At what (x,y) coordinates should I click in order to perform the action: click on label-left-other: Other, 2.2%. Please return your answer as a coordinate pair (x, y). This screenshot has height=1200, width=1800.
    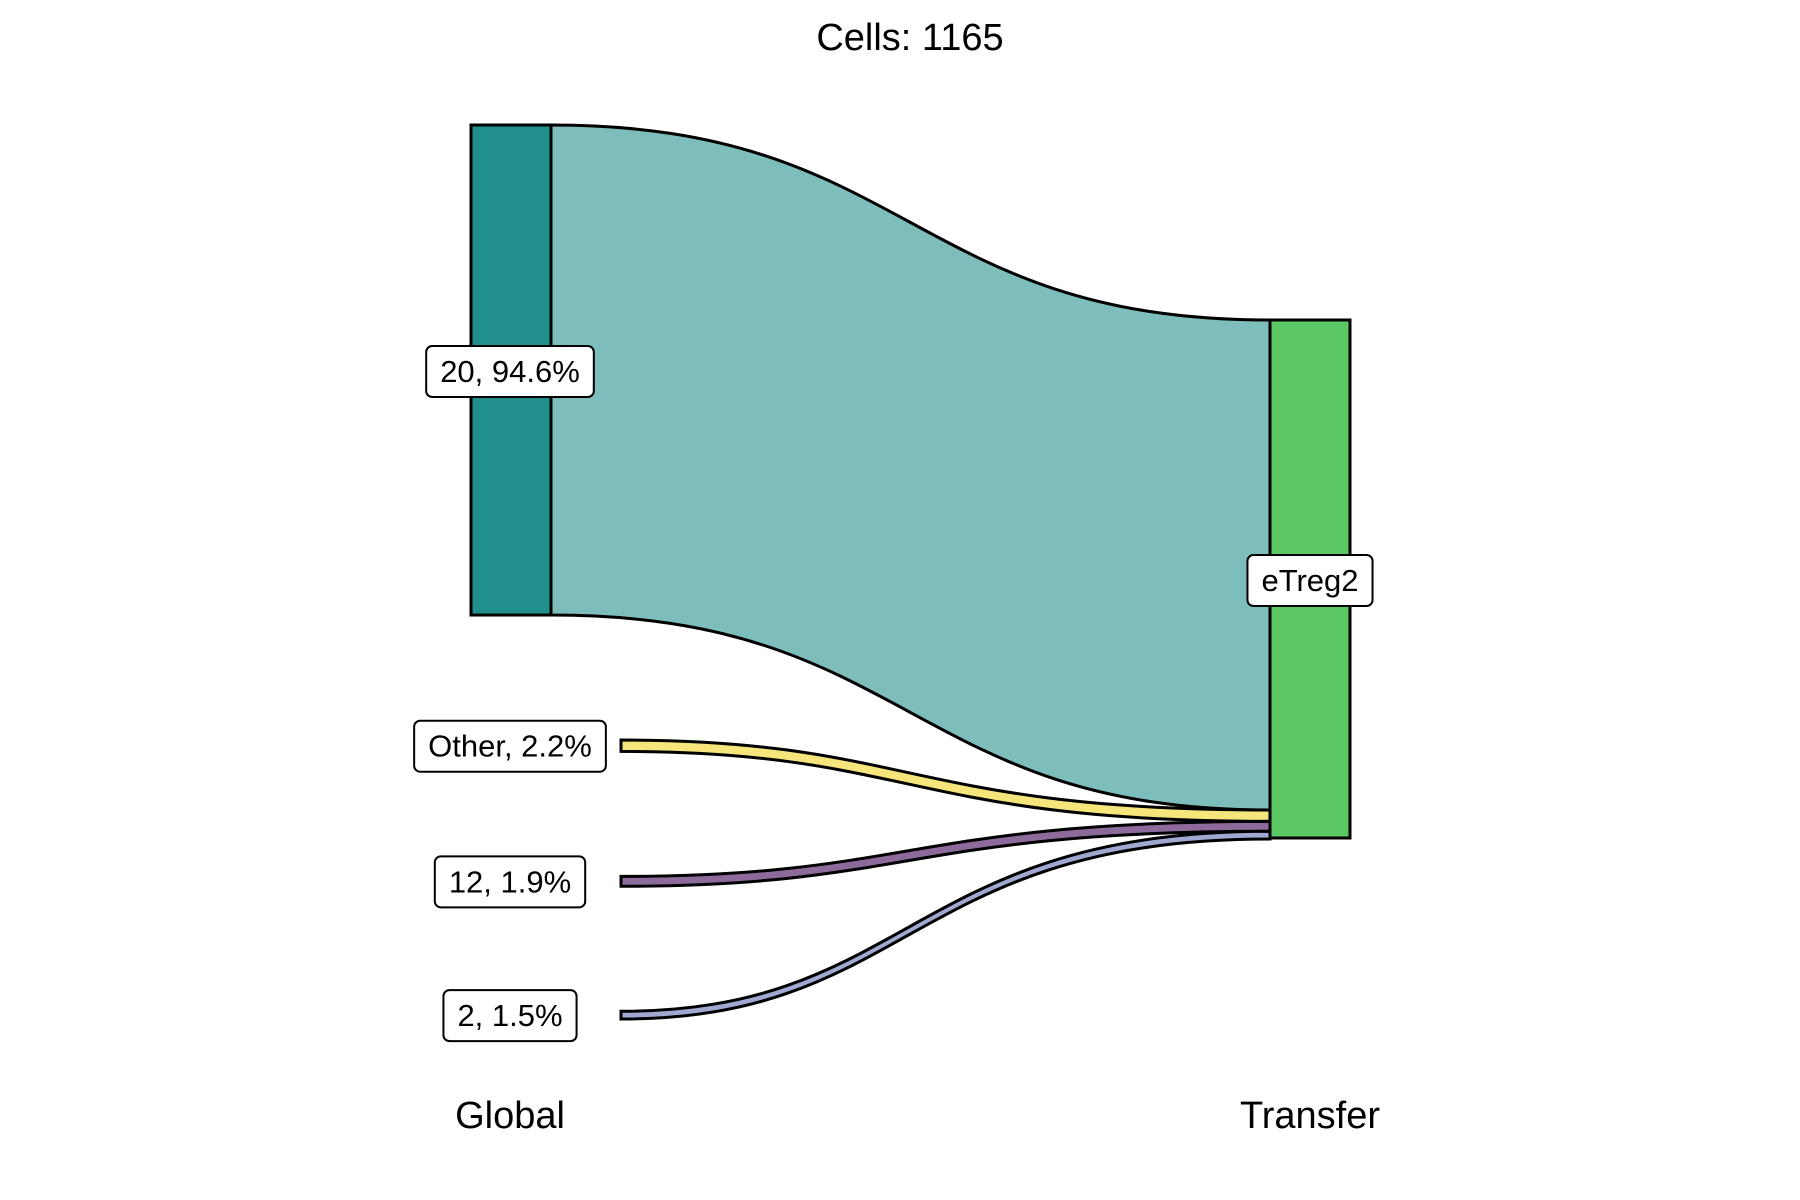
    Looking at the image, I should click on (510, 746).